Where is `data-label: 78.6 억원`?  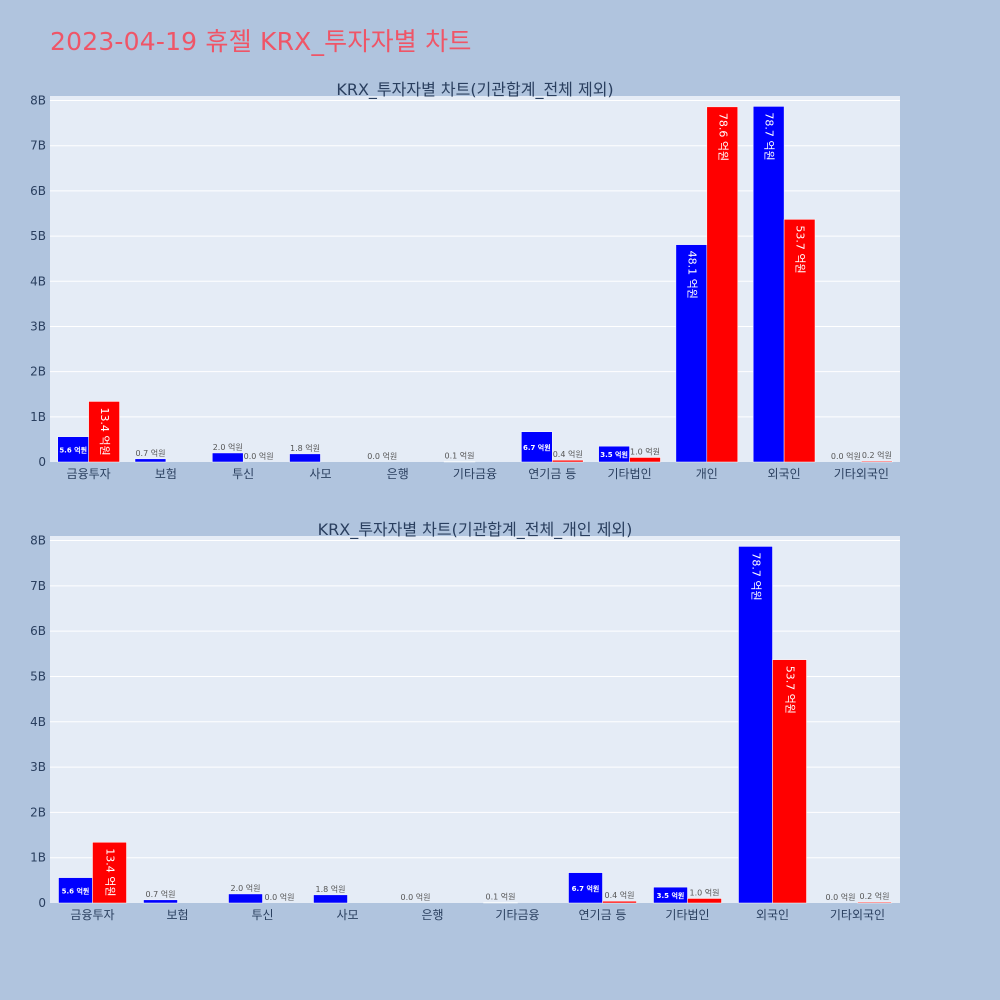 data-label: 78.6 억원 is located at coordinates (722, 137).